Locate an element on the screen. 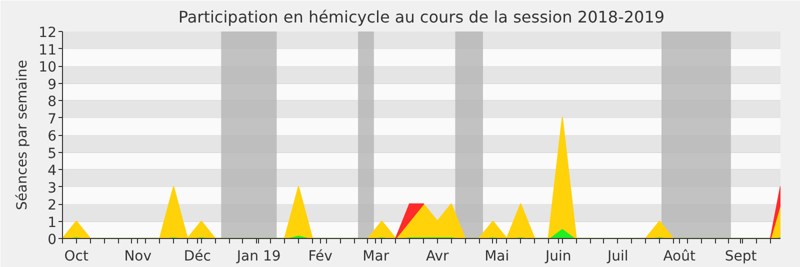  x-tick-label: Mai is located at coordinates (497, 256).